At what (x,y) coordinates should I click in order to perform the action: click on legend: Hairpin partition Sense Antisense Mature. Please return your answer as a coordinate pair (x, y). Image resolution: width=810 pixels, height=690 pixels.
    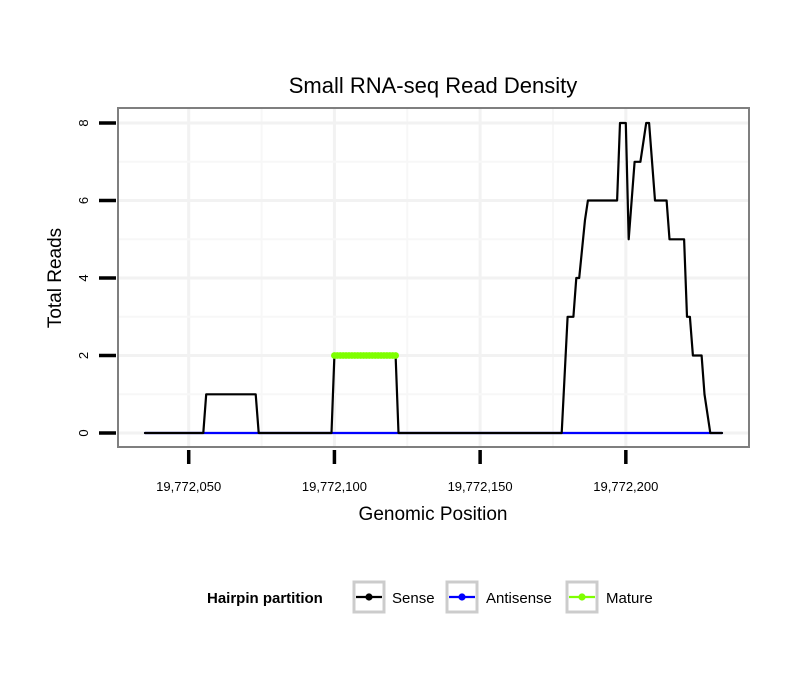
    Looking at the image, I should click on (430, 597).